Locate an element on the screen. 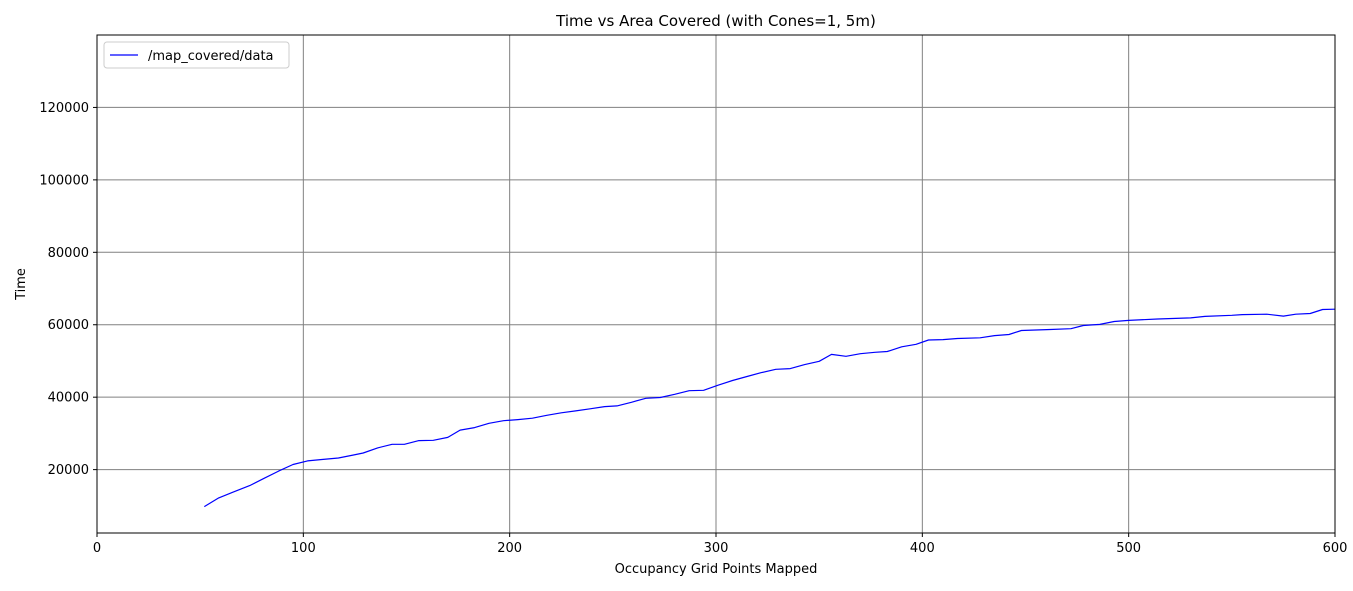  y-tick-label: 100000 is located at coordinates (64, 180).